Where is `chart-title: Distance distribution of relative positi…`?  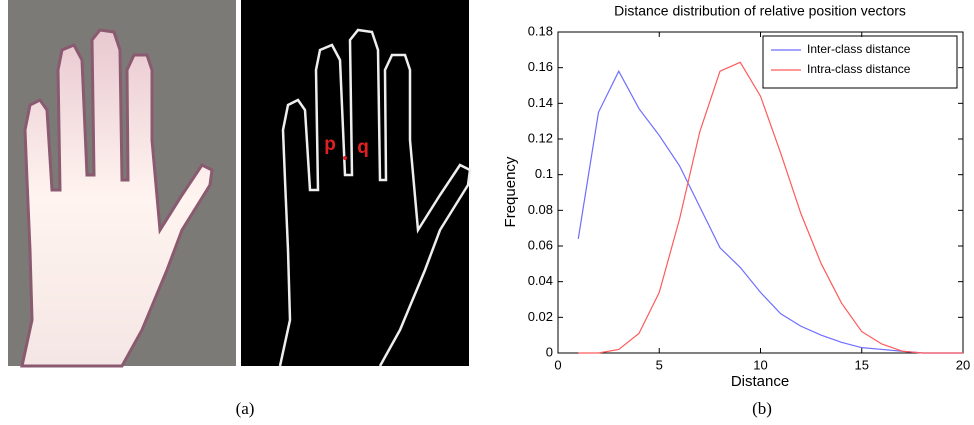 chart-title: Distance distribution of relative positi… is located at coordinates (760, 11).